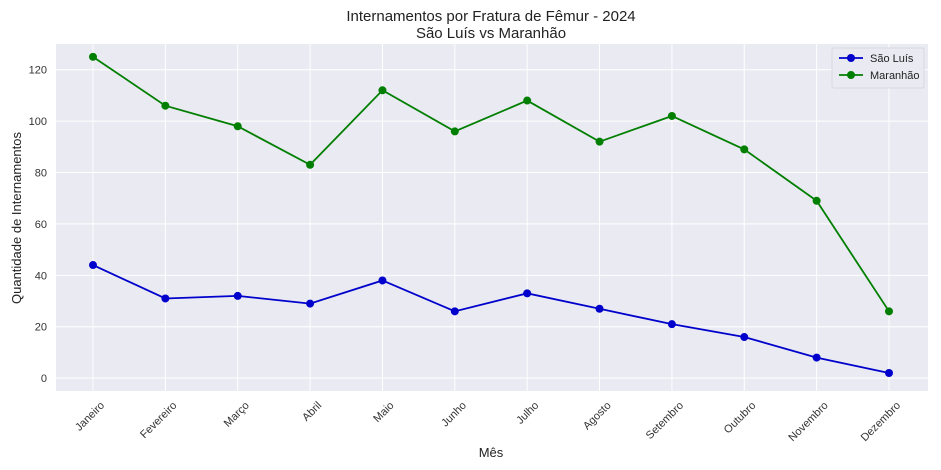 The image size is (941, 470). What do you see at coordinates (312, 412) in the screenshot?
I see `x-tick-label: Abril` at bounding box center [312, 412].